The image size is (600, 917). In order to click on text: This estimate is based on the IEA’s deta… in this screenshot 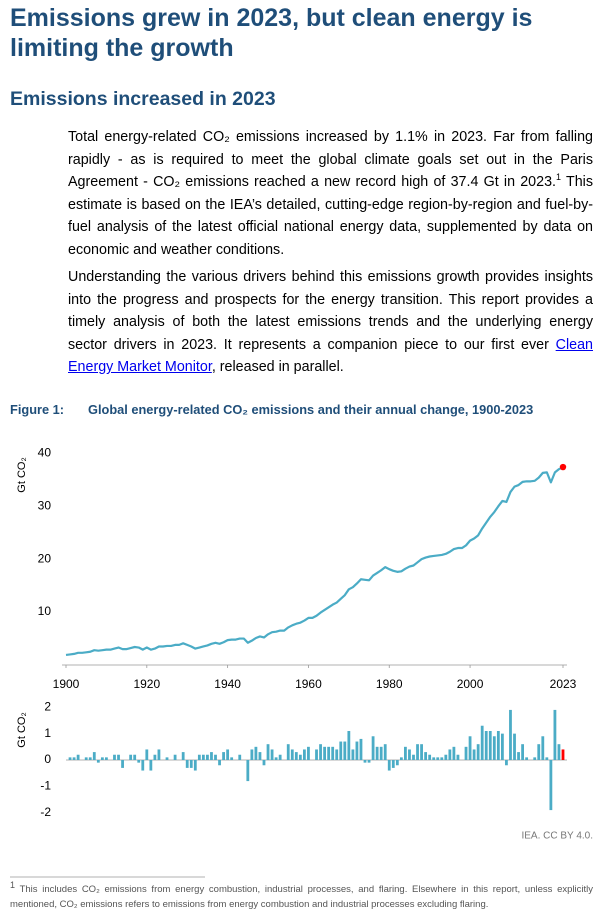, I will do `click(330, 216)`.